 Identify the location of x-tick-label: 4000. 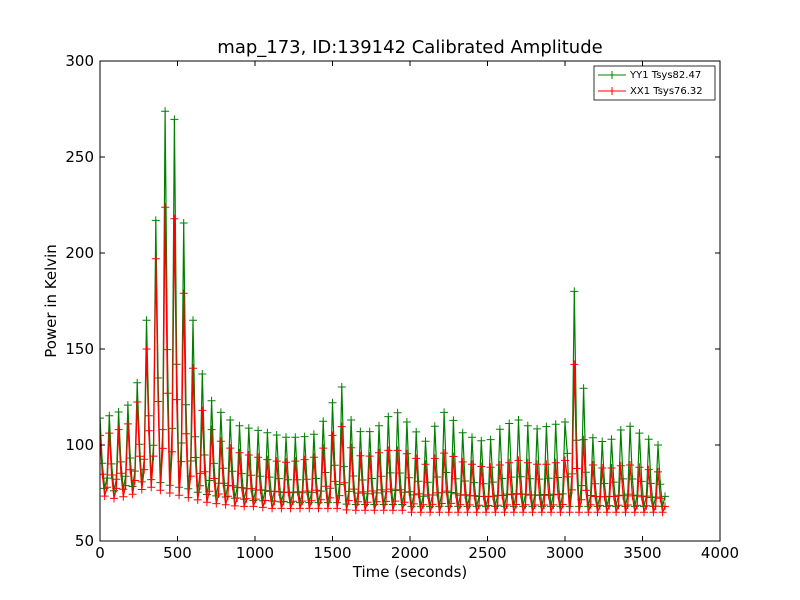
(720, 553).